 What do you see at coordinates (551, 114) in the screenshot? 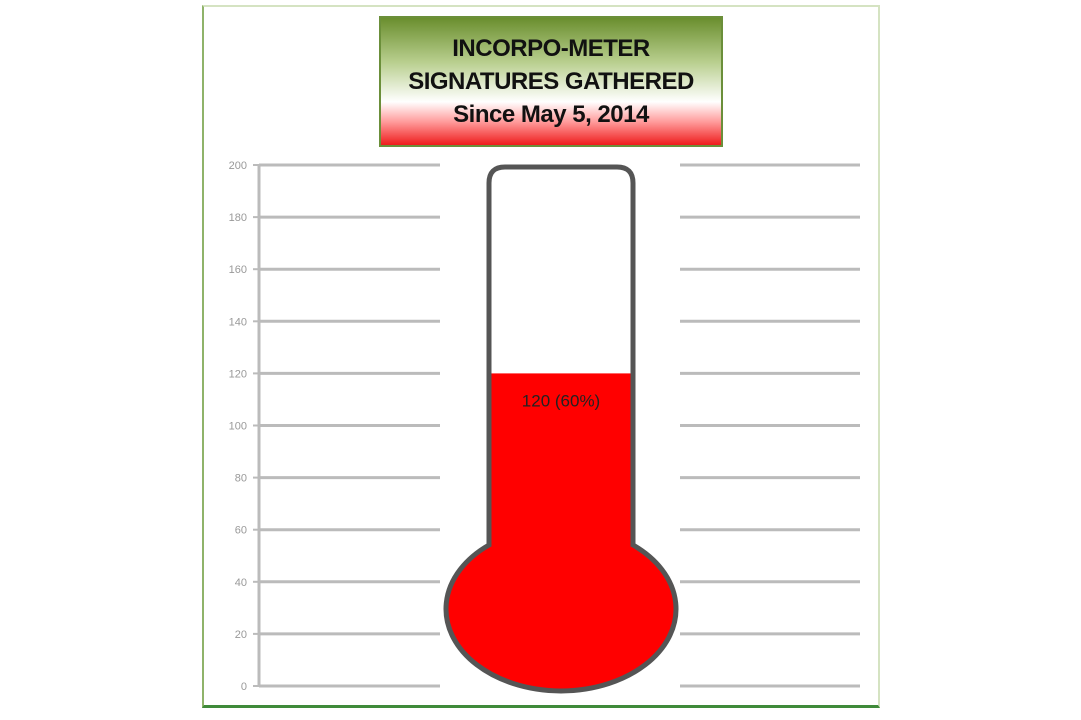
I see `title-line-3: Since May 5, 2014` at bounding box center [551, 114].